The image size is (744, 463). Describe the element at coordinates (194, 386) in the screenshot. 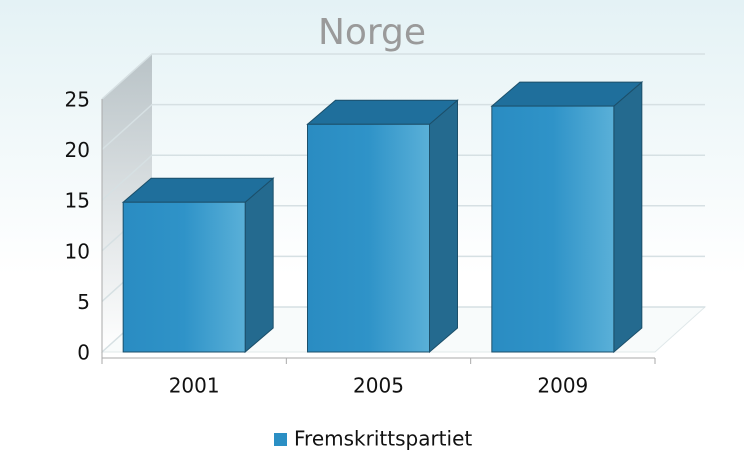

I see `x-tick-label: 2001` at that location.